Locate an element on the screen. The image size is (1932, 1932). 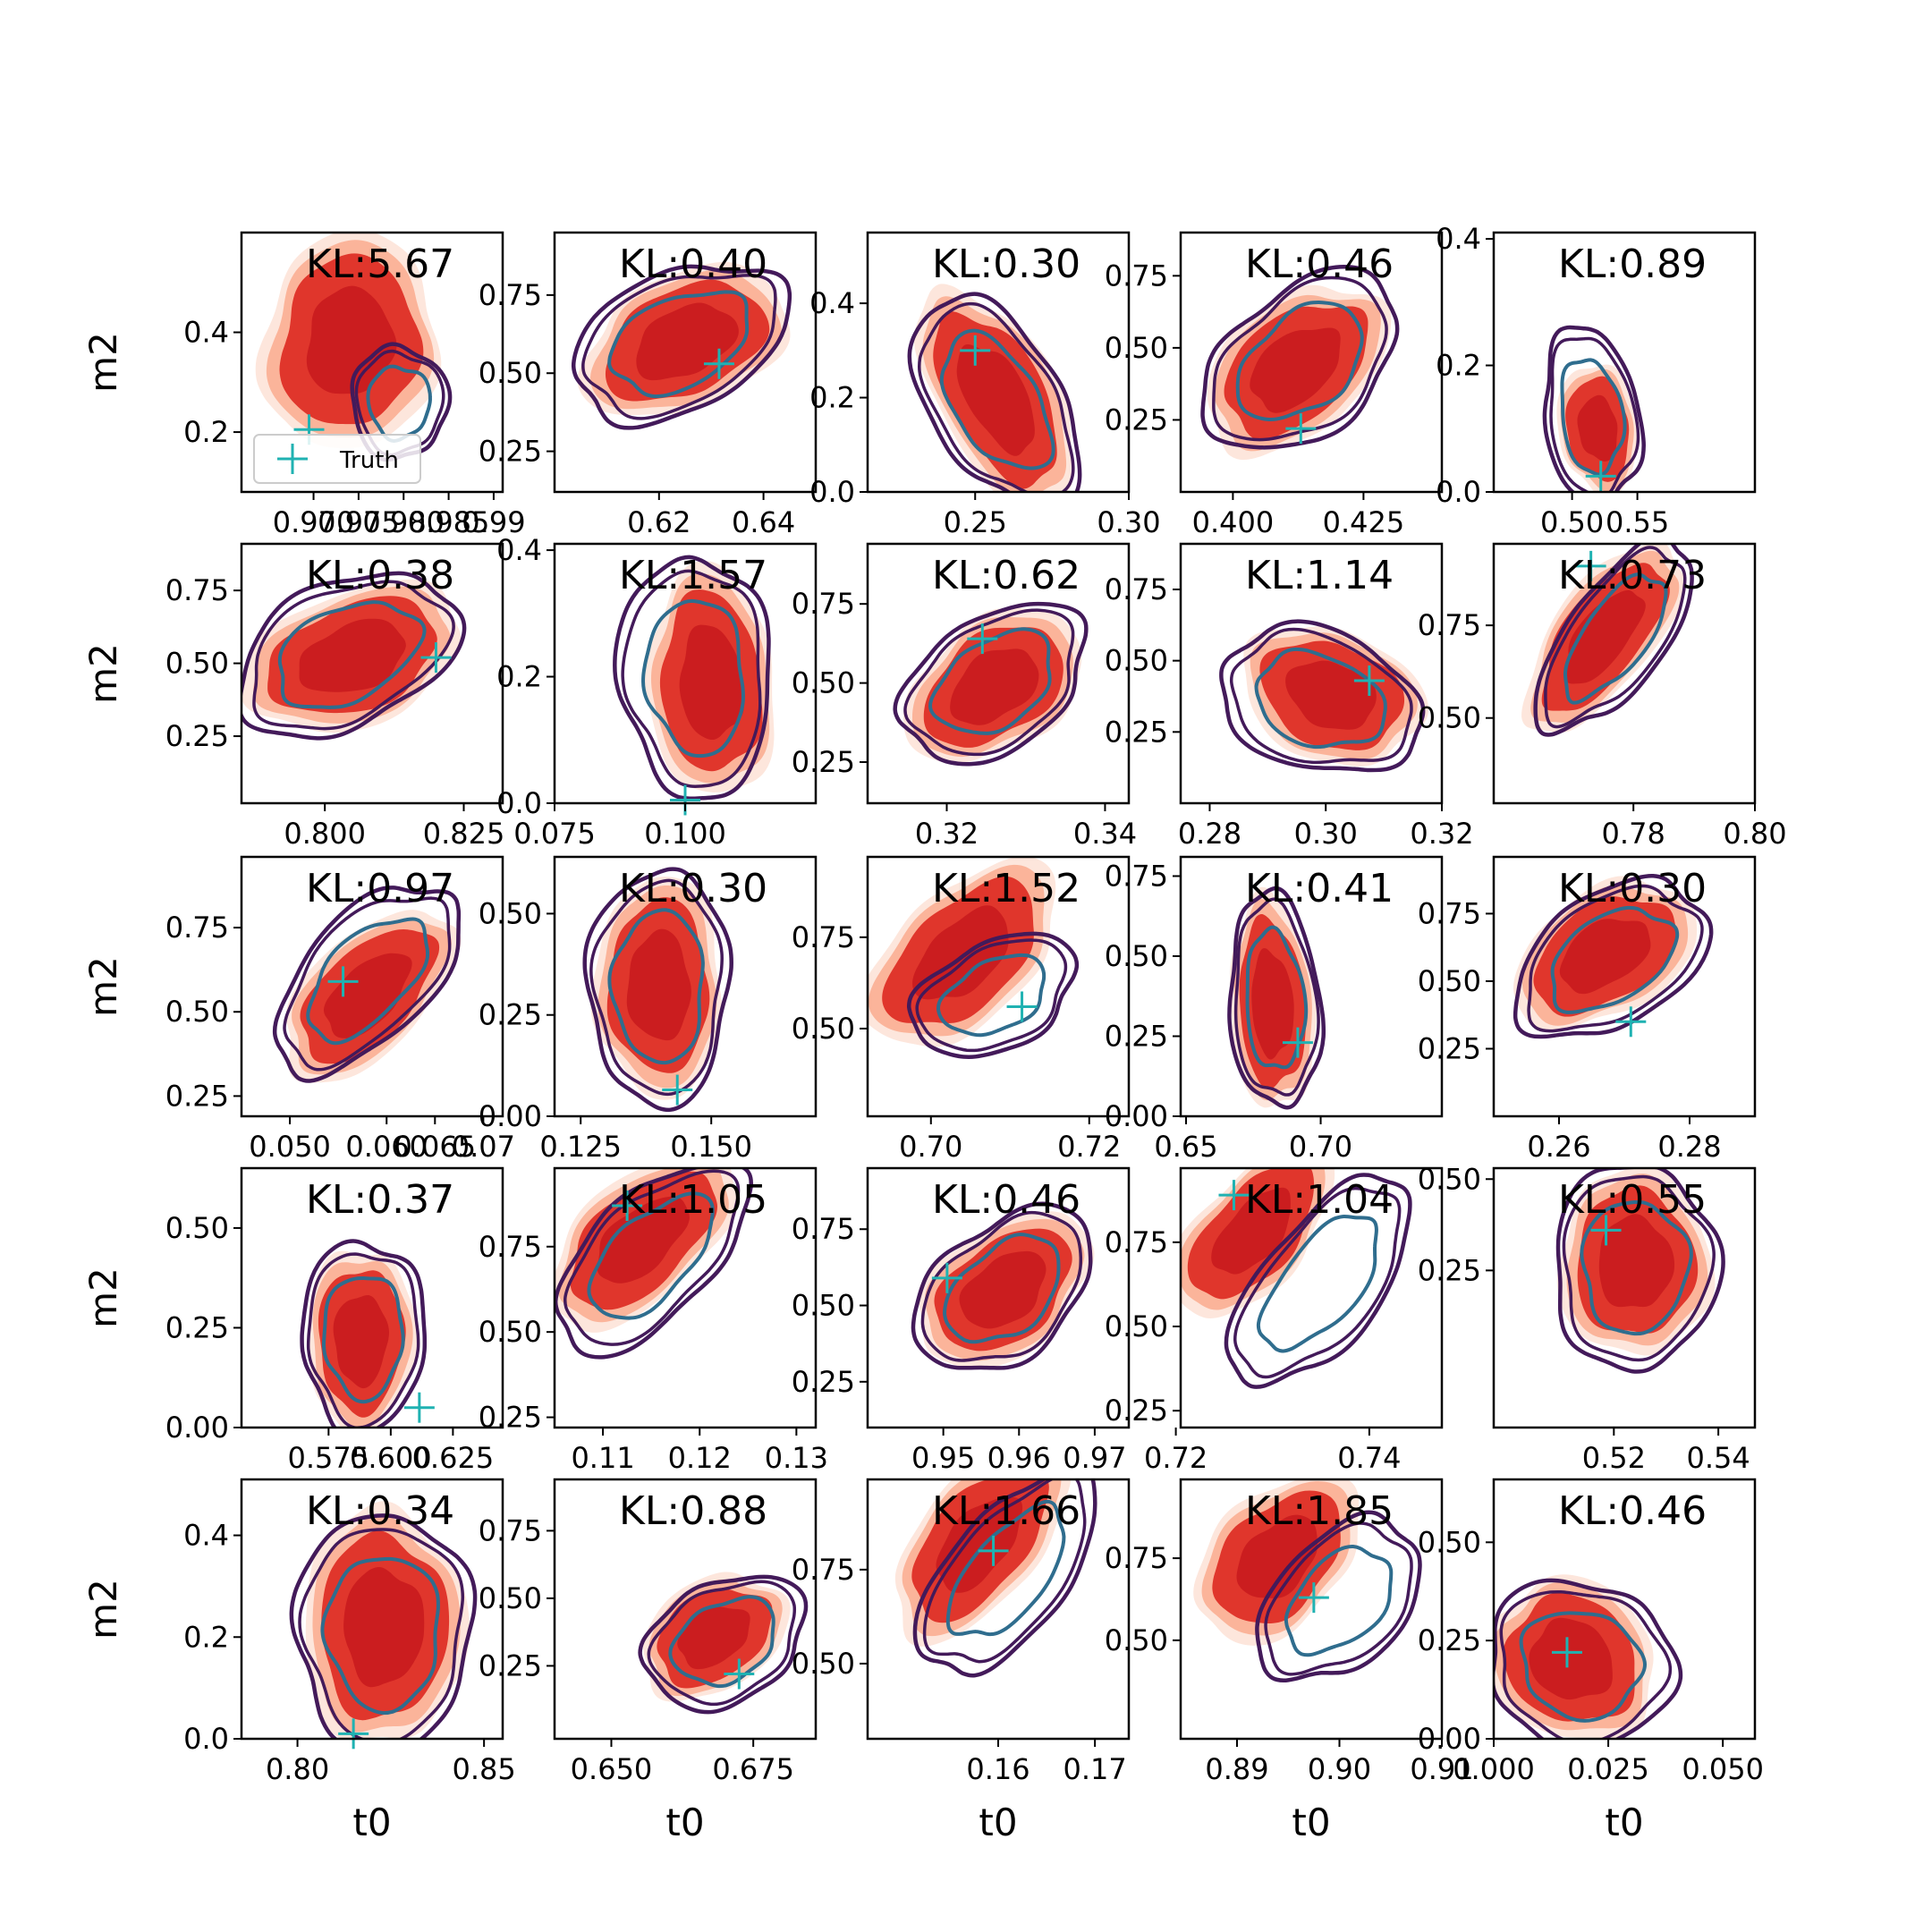
kl-annotation: KL:0.55 is located at coordinates (1632, 1200).